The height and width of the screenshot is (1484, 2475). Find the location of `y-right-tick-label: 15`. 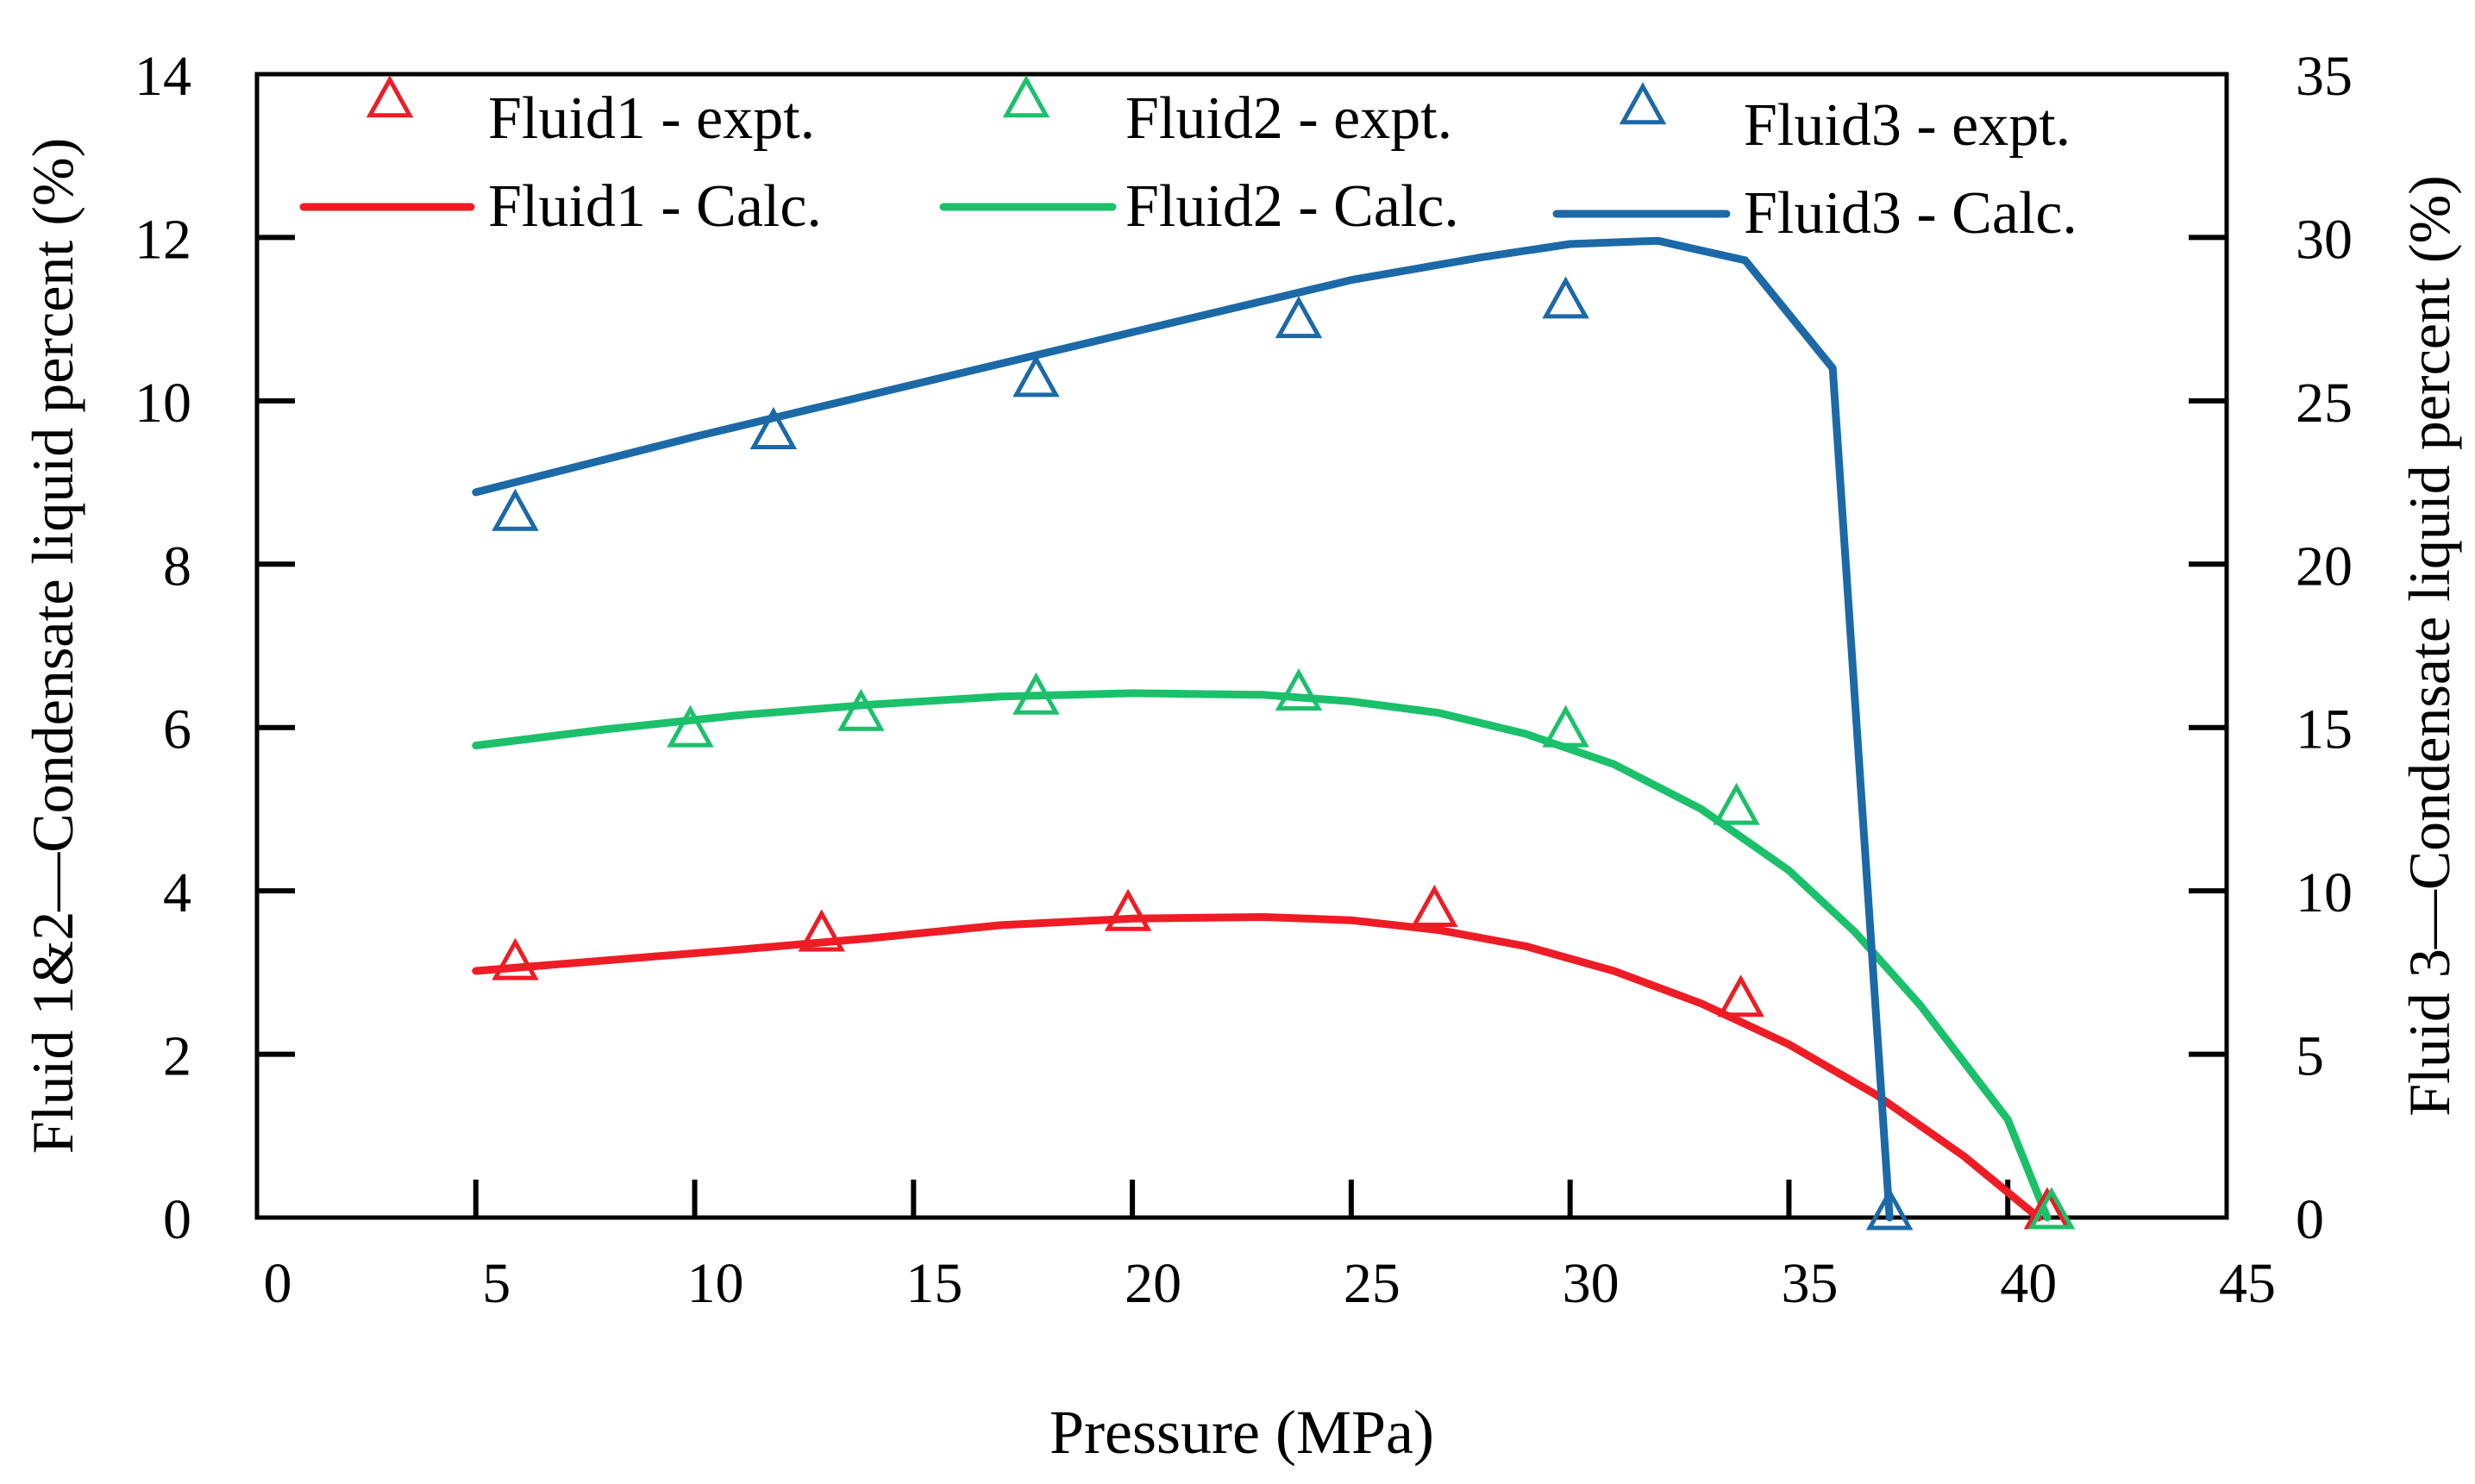

y-right-tick-label: 15 is located at coordinates (2324, 729).